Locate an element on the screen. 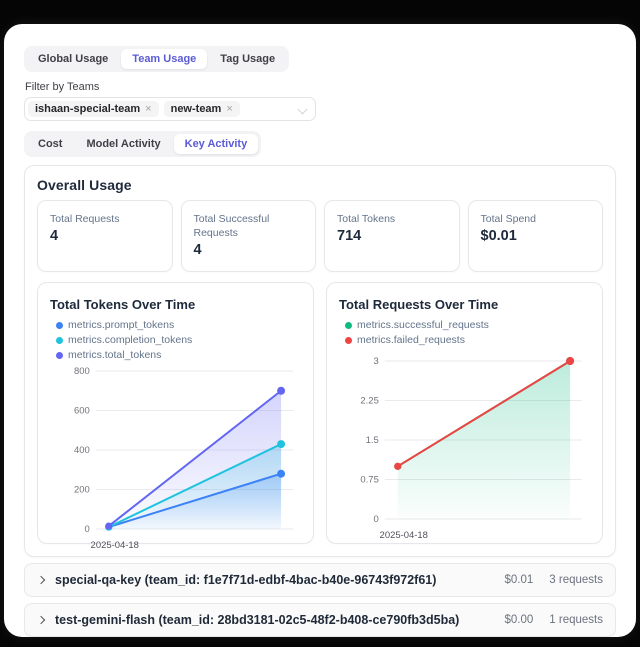 This screenshot has width=640, height=647. stat-total-requests: Total Requests 4 is located at coordinates (105, 236).